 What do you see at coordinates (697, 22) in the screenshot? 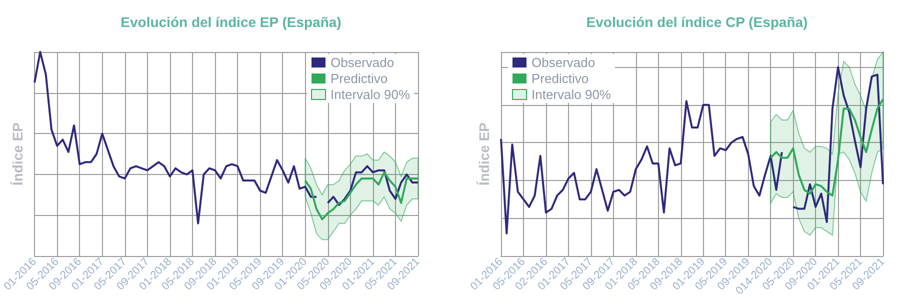
I see `chart-title: Evolución del índice CP (España)` at bounding box center [697, 22].